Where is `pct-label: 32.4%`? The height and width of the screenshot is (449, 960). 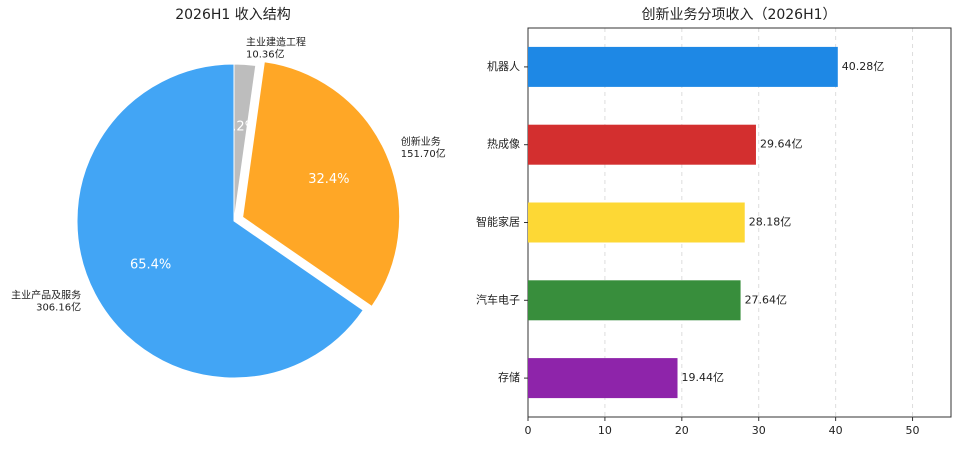 pct-label: 32.4% is located at coordinates (328, 179).